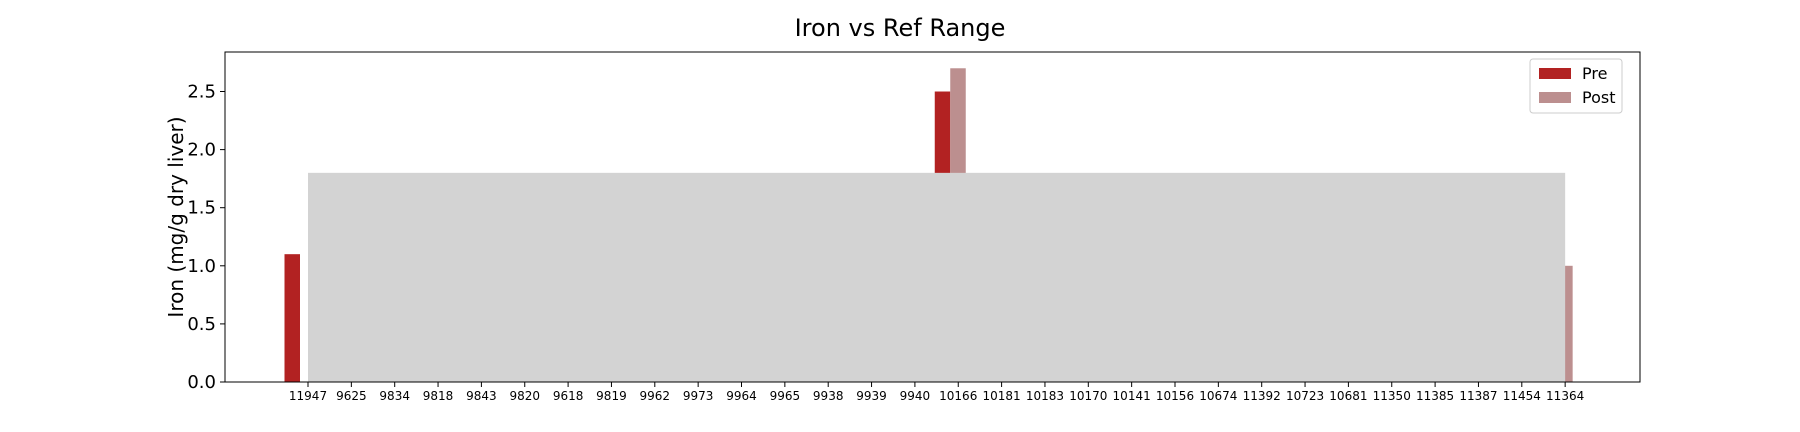 This screenshot has height=432, width=1800. Describe the element at coordinates (828, 396) in the screenshot. I see `x-tick-label: 9938` at that location.